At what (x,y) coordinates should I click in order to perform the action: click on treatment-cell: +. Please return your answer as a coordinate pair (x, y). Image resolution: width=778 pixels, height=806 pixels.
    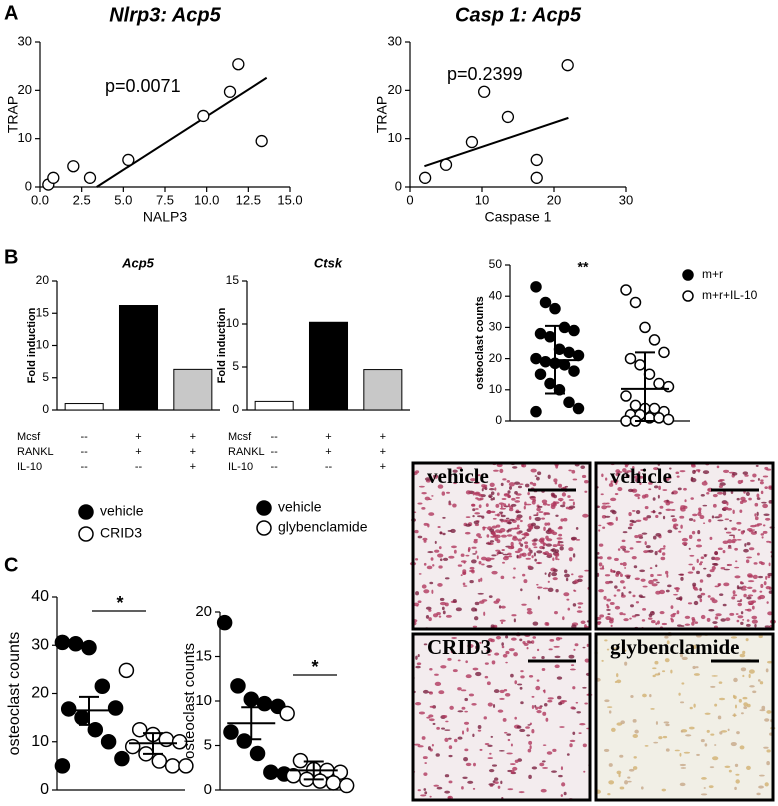
    Looking at the image, I should click on (193, 467).